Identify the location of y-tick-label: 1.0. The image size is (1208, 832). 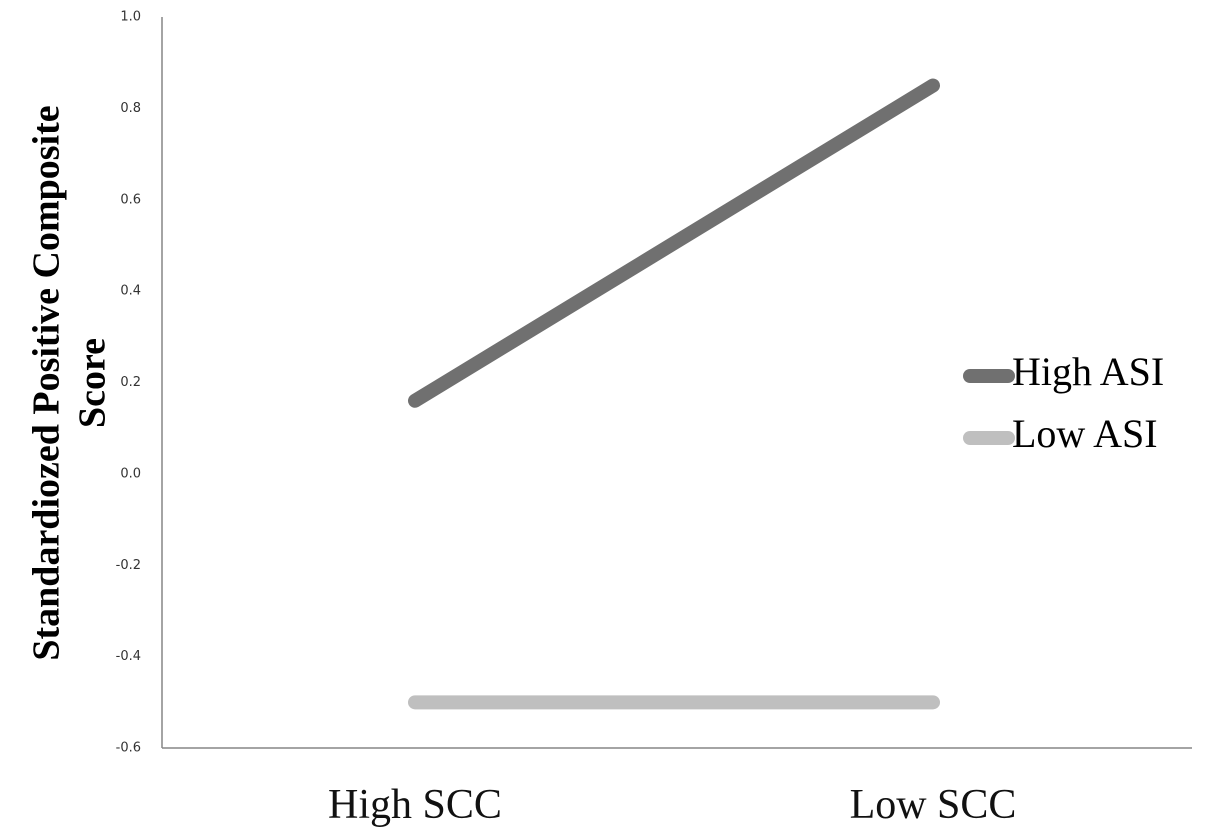
(130, 17).